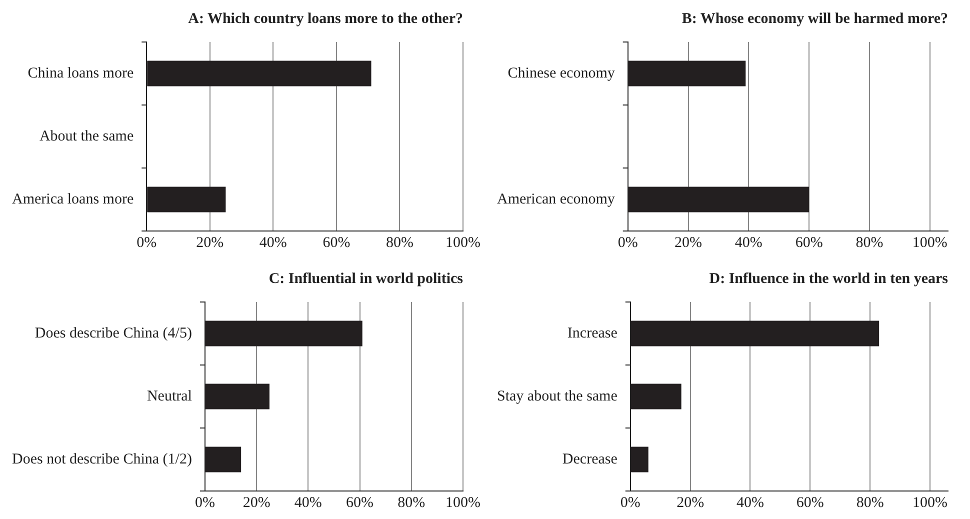 This screenshot has height=519, width=970. What do you see at coordinates (86, 136) in the screenshot?
I see `y-tick-label: About the same` at bounding box center [86, 136].